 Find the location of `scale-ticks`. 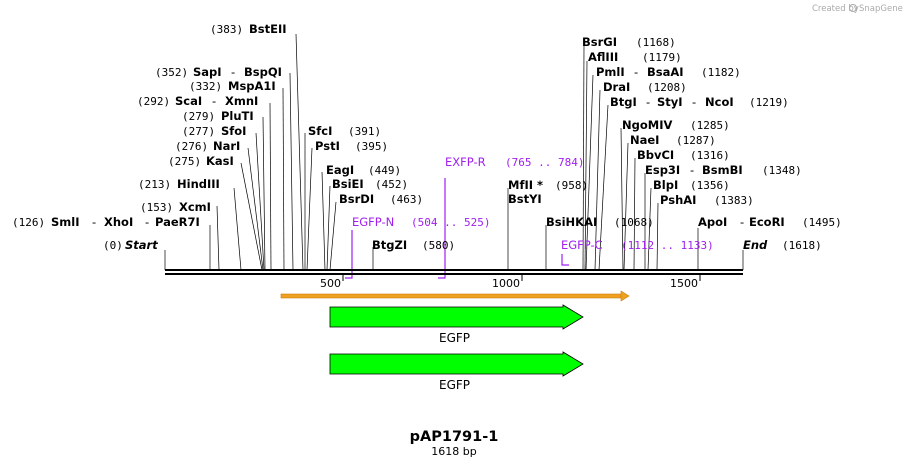

scale-ticks is located at coordinates (521, 278).